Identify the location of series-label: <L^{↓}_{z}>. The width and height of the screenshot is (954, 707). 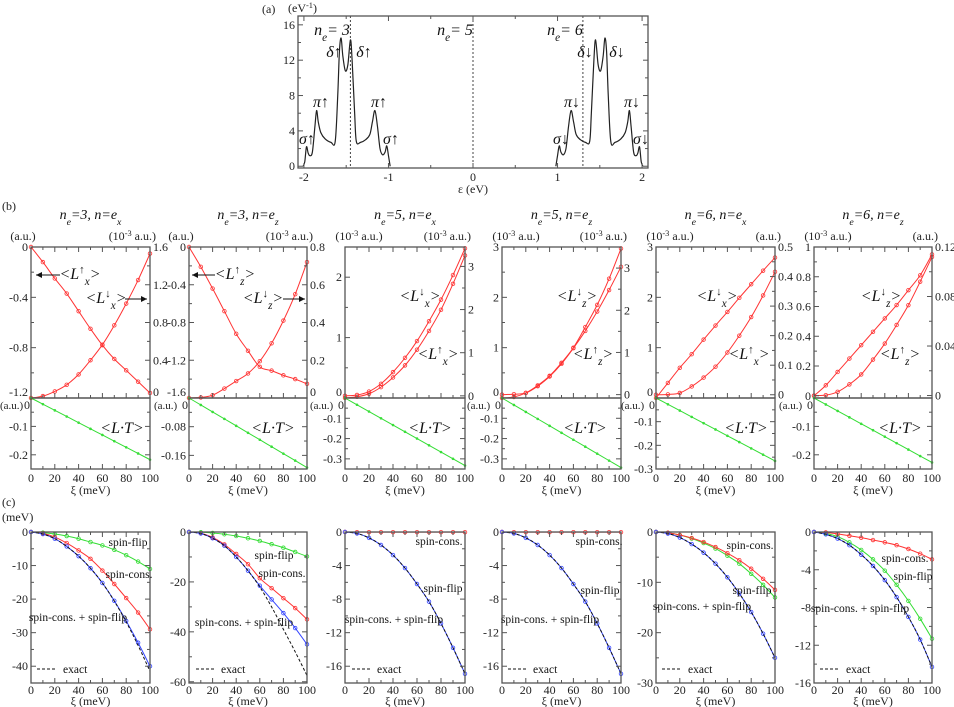
(263, 300).